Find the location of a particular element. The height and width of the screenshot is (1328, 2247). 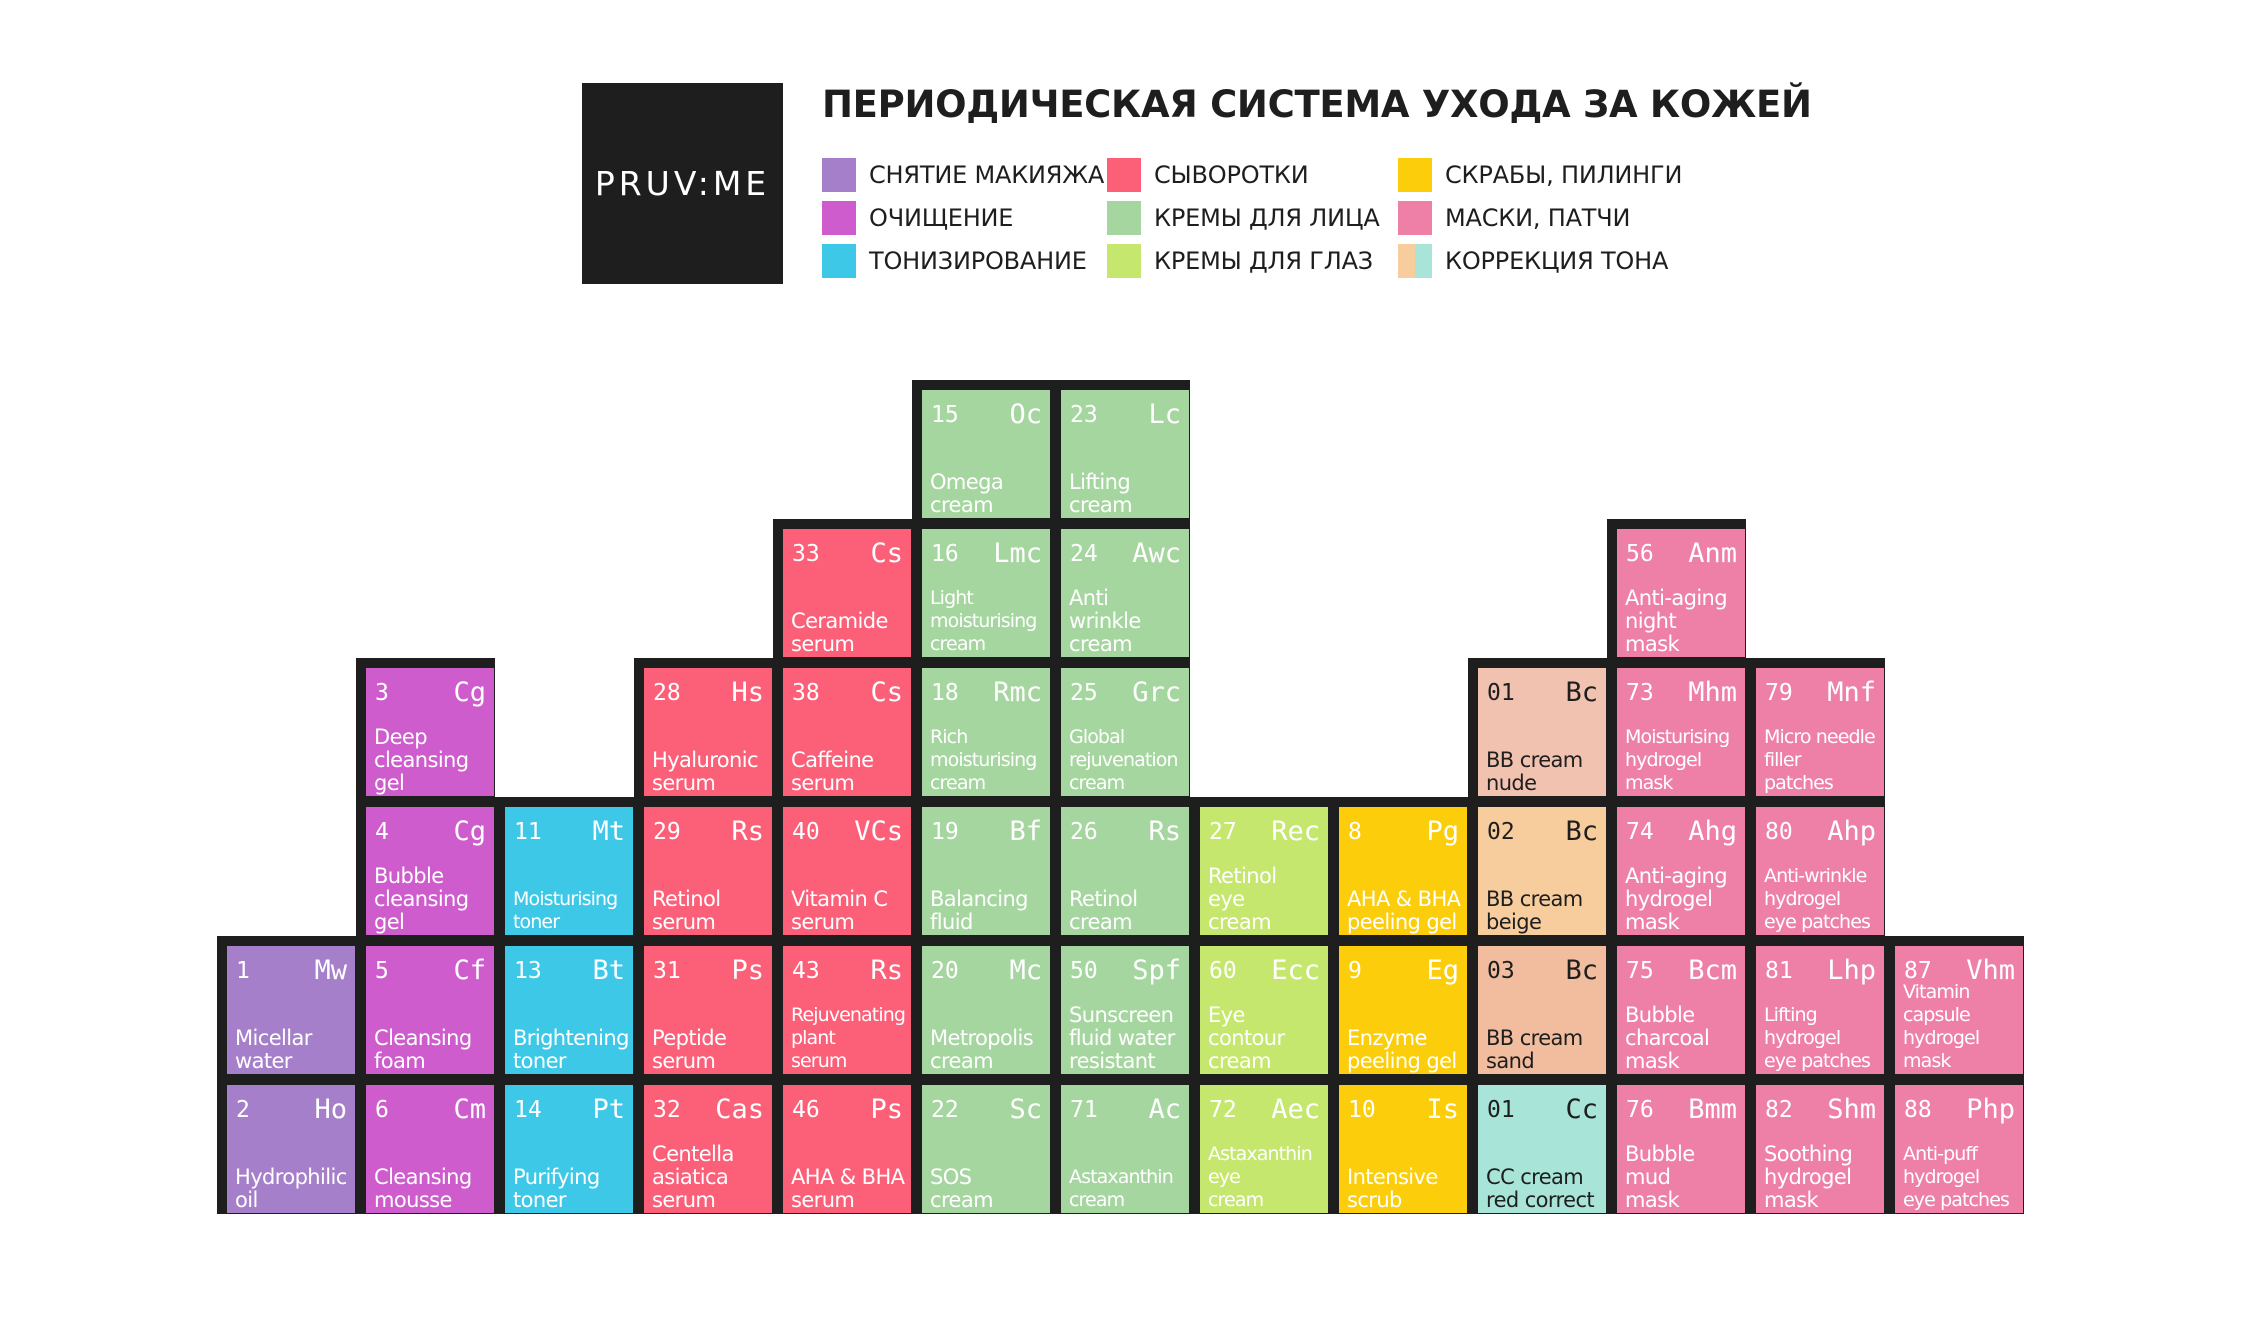

page-title: ПЕРИОДИЧЕСКАЯ СИСТЕМА УХОДА ЗА КОЖЕЙ is located at coordinates (1317, 104).